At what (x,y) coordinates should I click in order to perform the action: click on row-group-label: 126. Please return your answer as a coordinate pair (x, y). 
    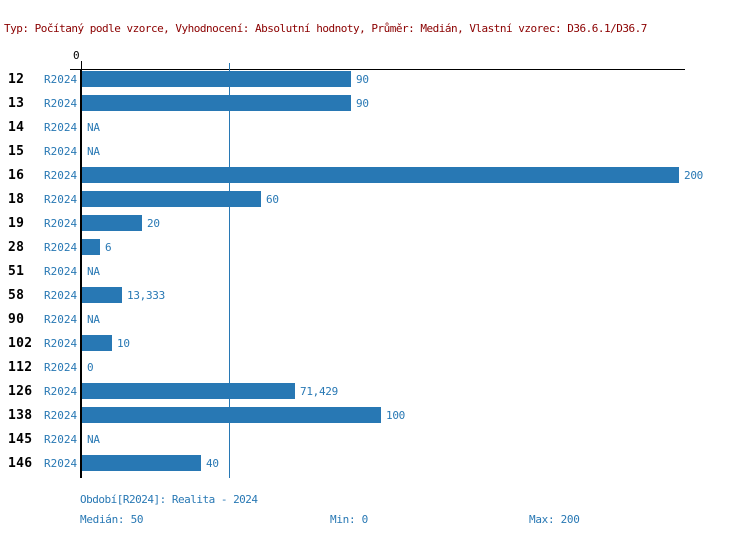
    Looking at the image, I should click on (20, 391).